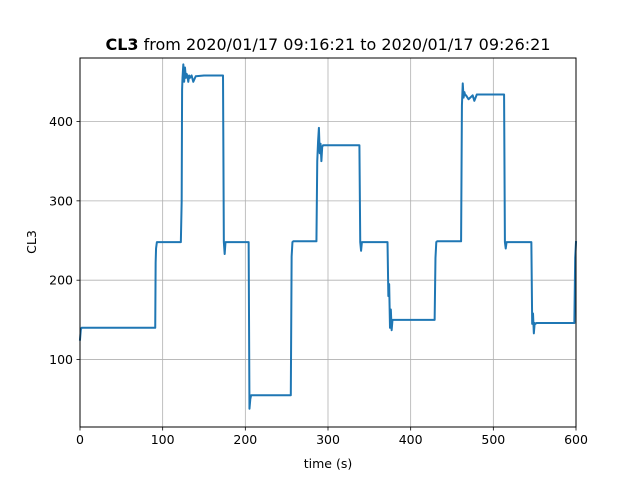 This screenshot has width=640, height=480. Describe the element at coordinates (61, 359) in the screenshot. I see `y-tick-label: 100` at that location.